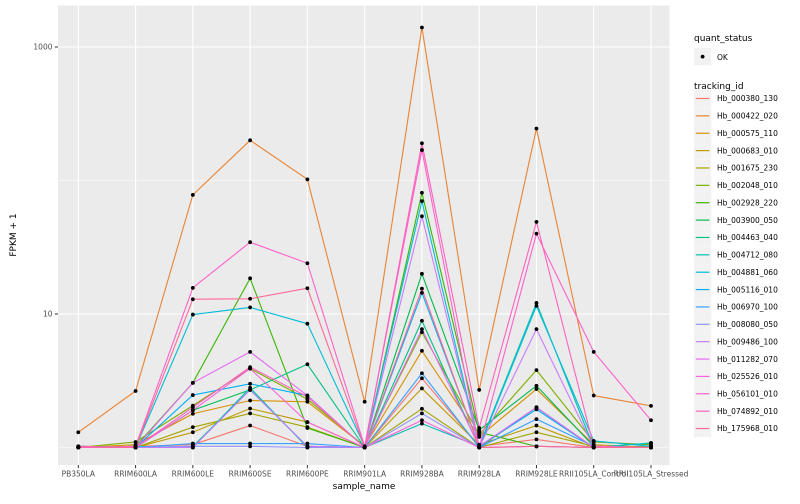 This screenshot has height=504, width=800. Describe the element at coordinates (747, 237) in the screenshot. I see `legend-entry-label: Hb_004463_040` at that location.